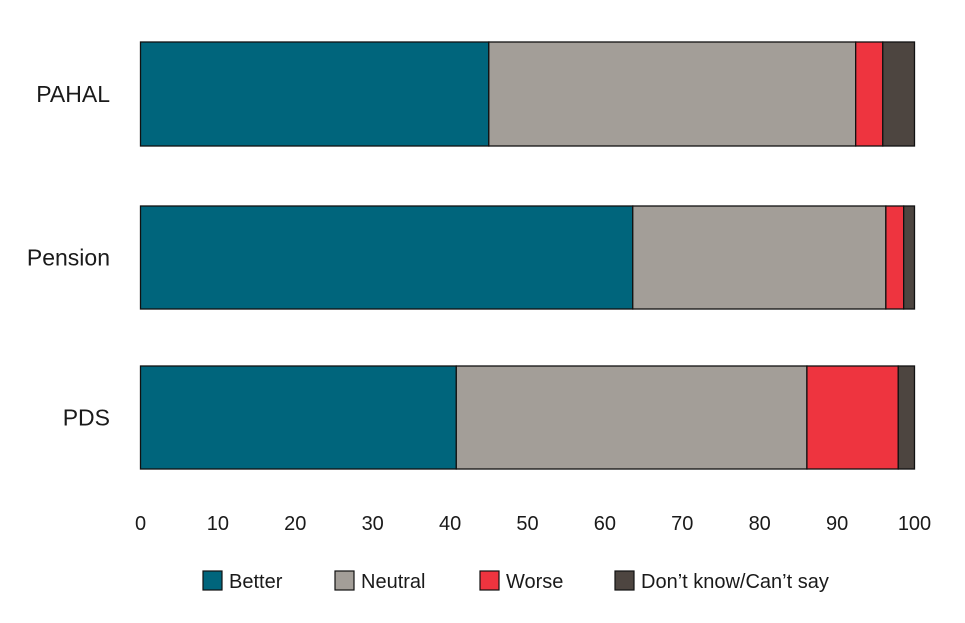 This screenshot has width=965, height=623. What do you see at coordinates (140, 524) in the screenshot?
I see `x-tick-label: 0` at bounding box center [140, 524].